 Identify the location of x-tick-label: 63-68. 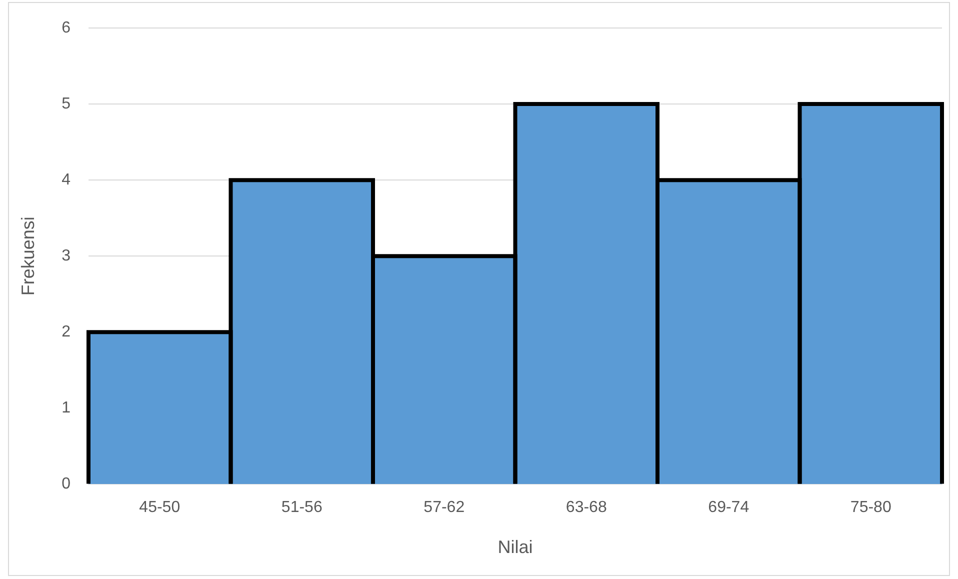
(586, 507).